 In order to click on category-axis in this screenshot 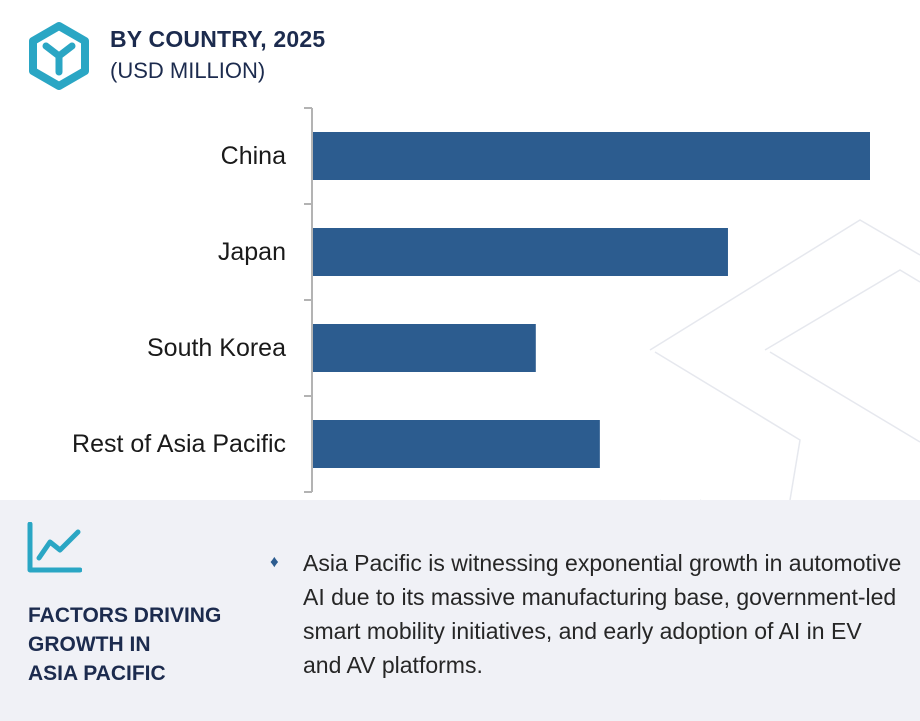, I will do `click(308, 300)`.